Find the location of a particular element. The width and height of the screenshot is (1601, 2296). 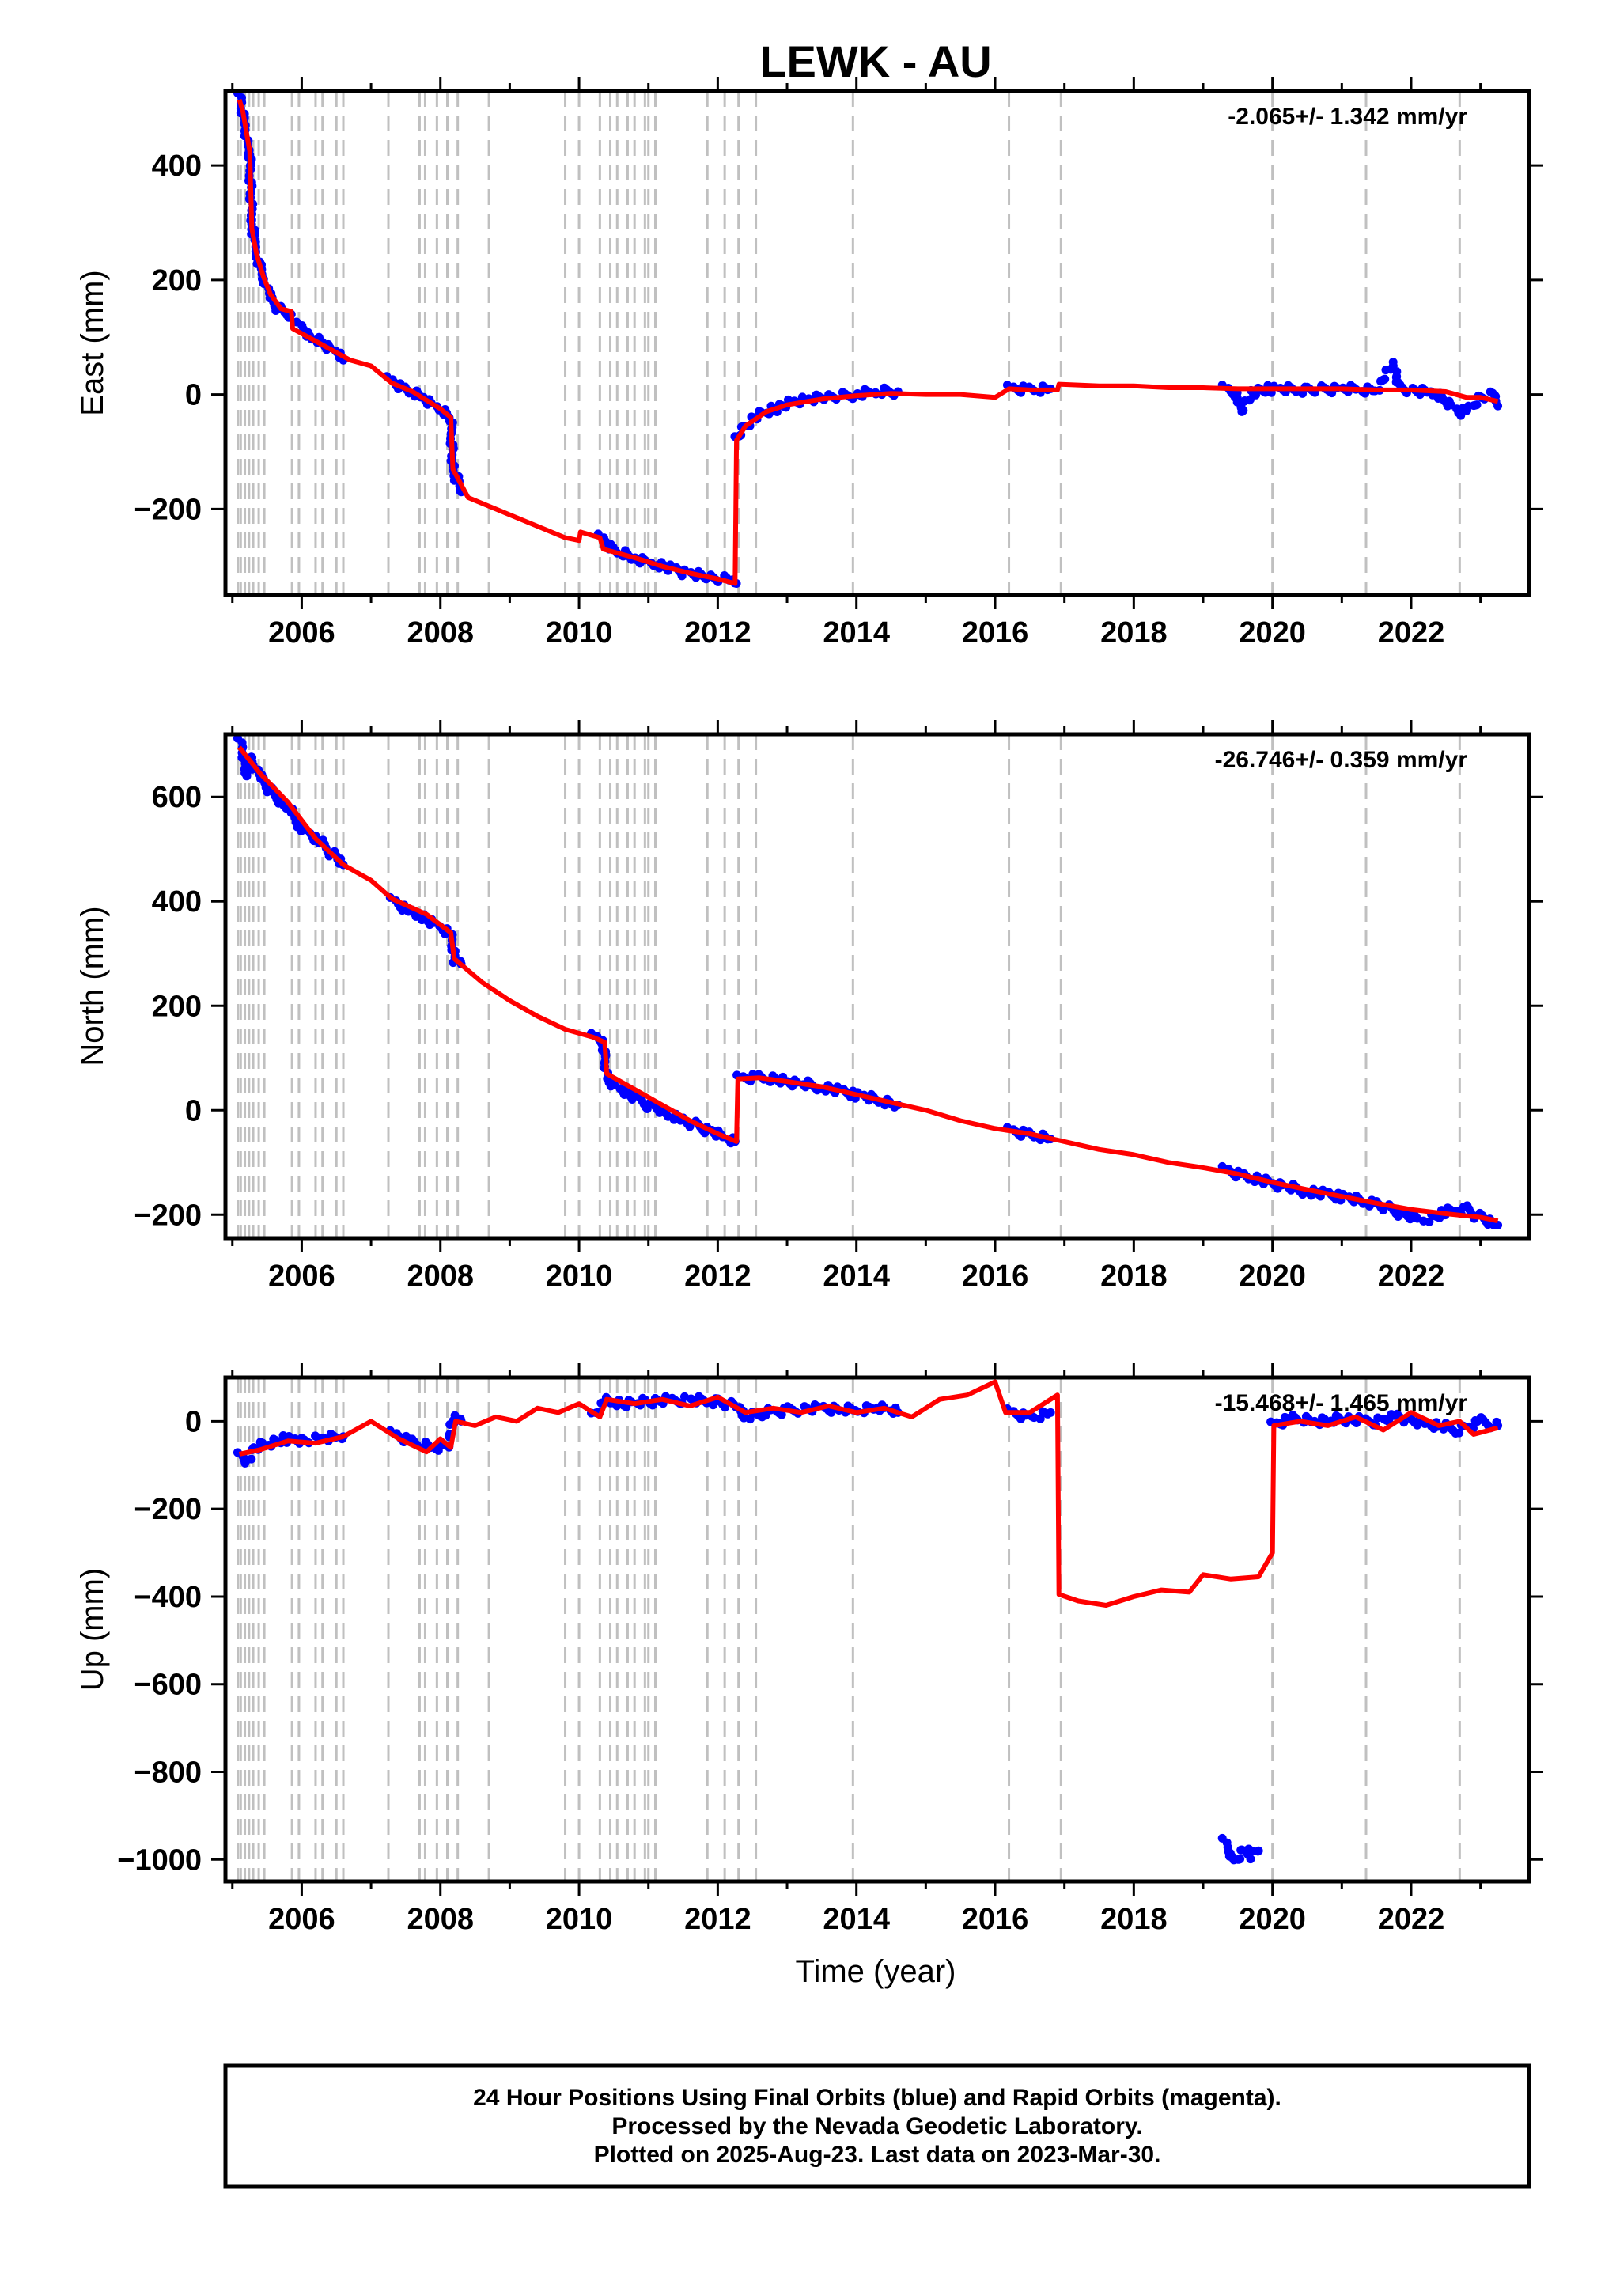

up-x-tick-label: 2008 is located at coordinates (441, 1919).